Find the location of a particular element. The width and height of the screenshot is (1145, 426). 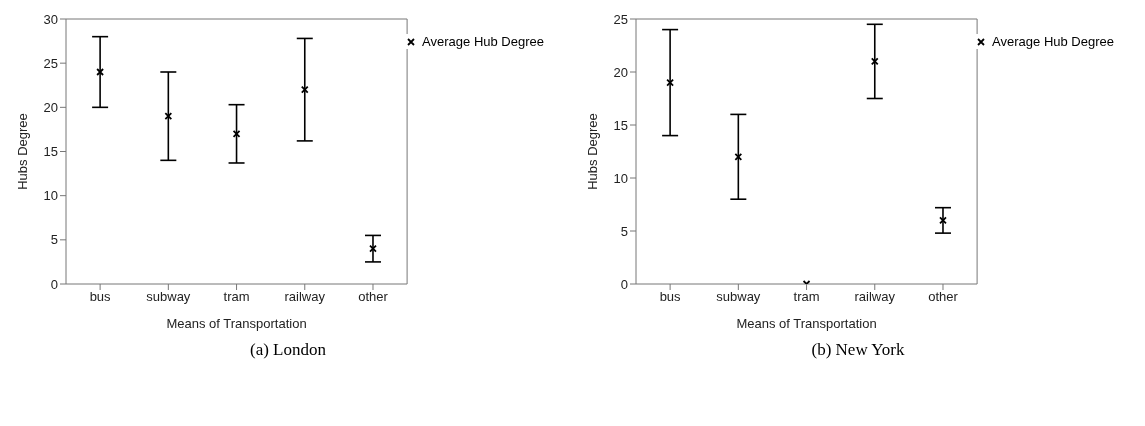

text: (a) London is located at coordinates (288, 350).